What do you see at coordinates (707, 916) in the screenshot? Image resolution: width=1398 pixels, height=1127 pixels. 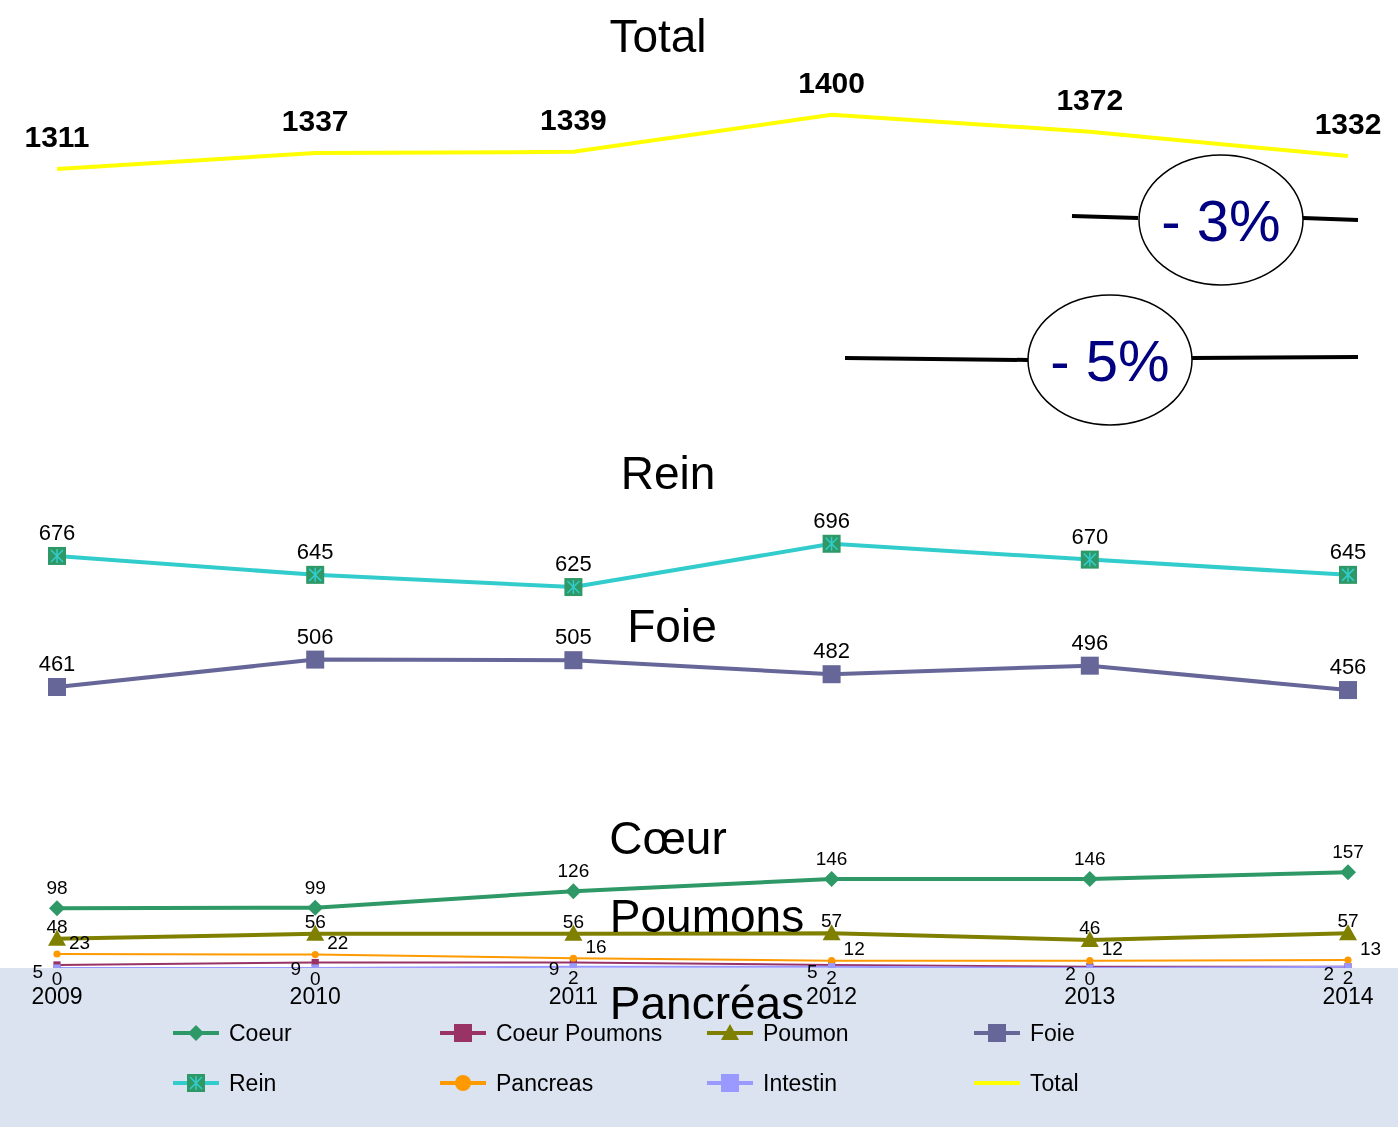 I see `annotation: Poumons` at bounding box center [707, 916].